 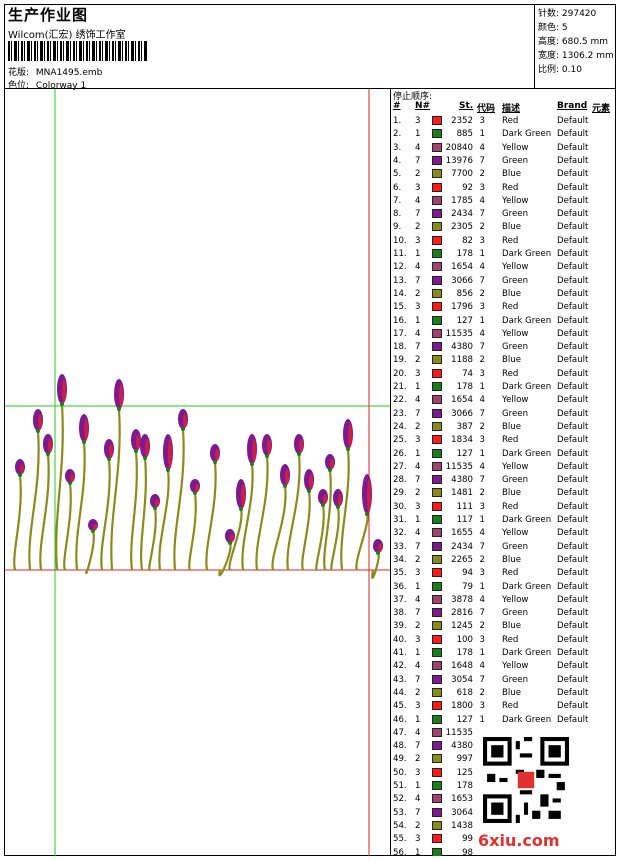 What do you see at coordinates (576, 56) in the screenshot?
I see `stat-width: 宽度: 1306.2 mm` at bounding box center [576, 56].